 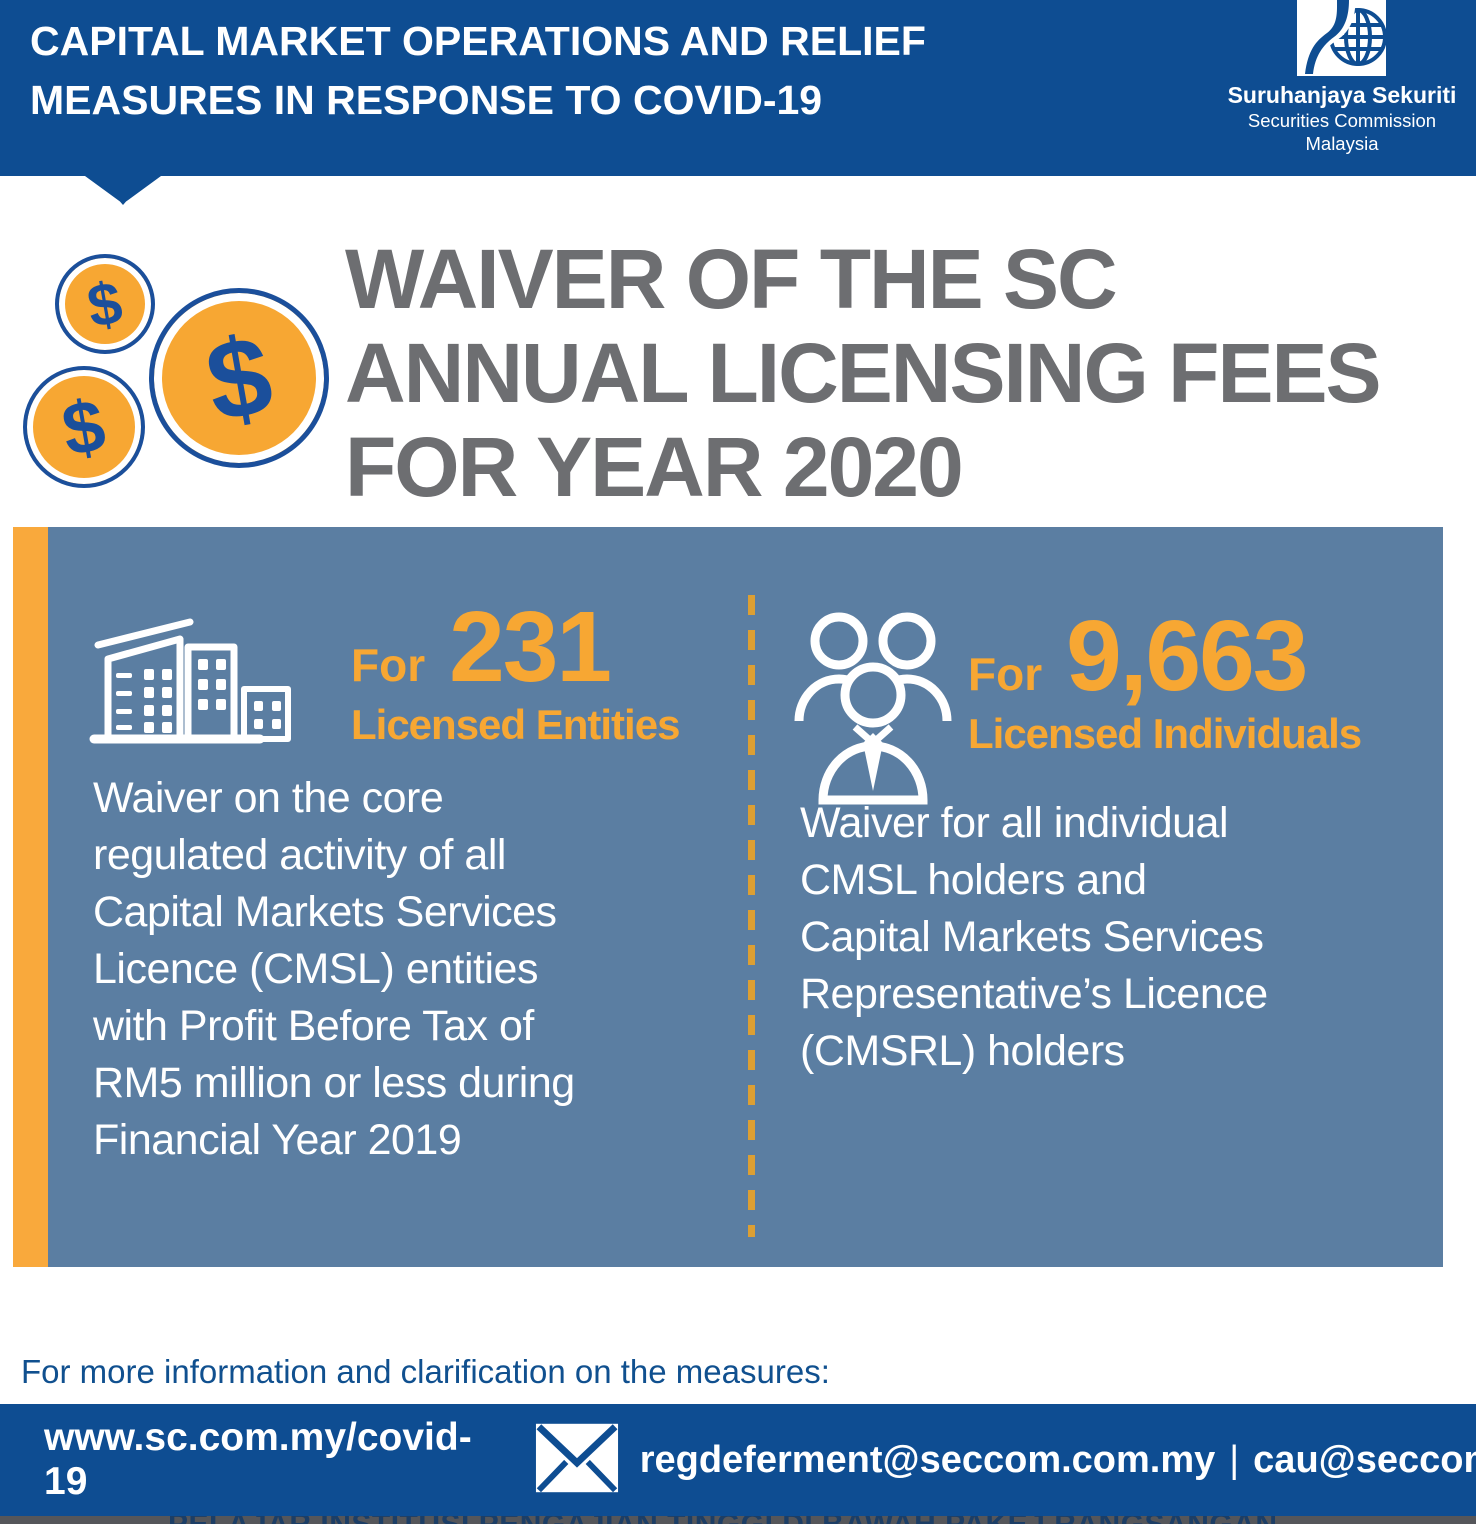 I want to click on dollar-coin-small-icon: $, so click(x=105, y=304).